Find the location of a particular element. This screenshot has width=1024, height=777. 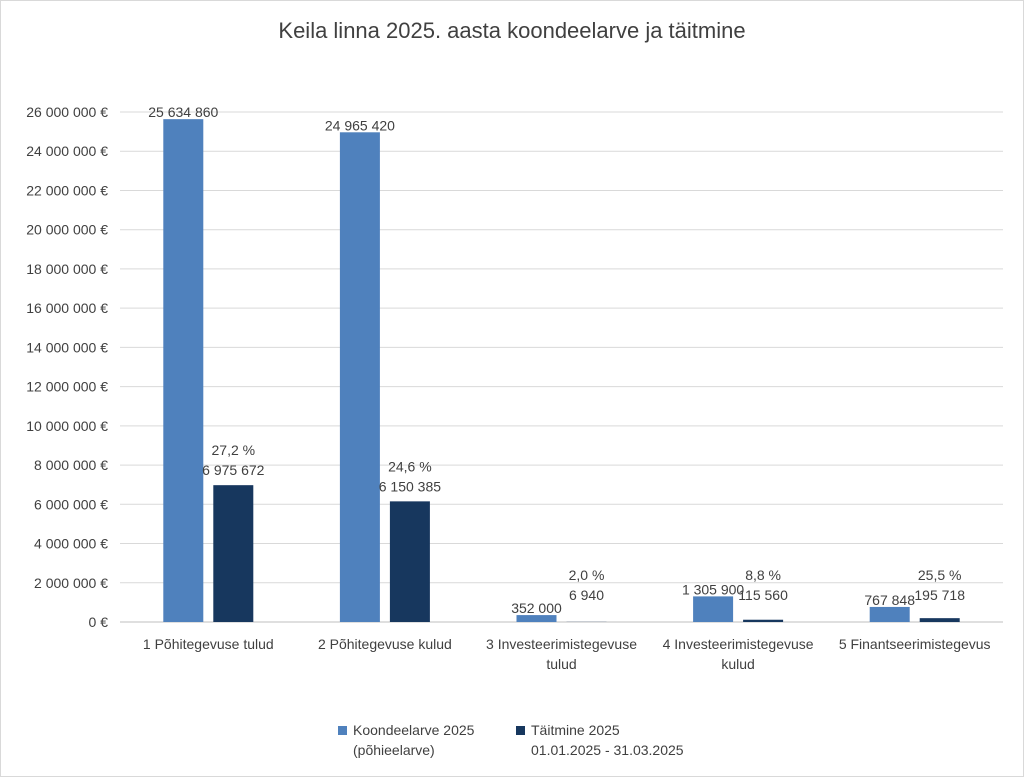

y-tick-label: 6 000 000 € is located at coordinates (71, 504).